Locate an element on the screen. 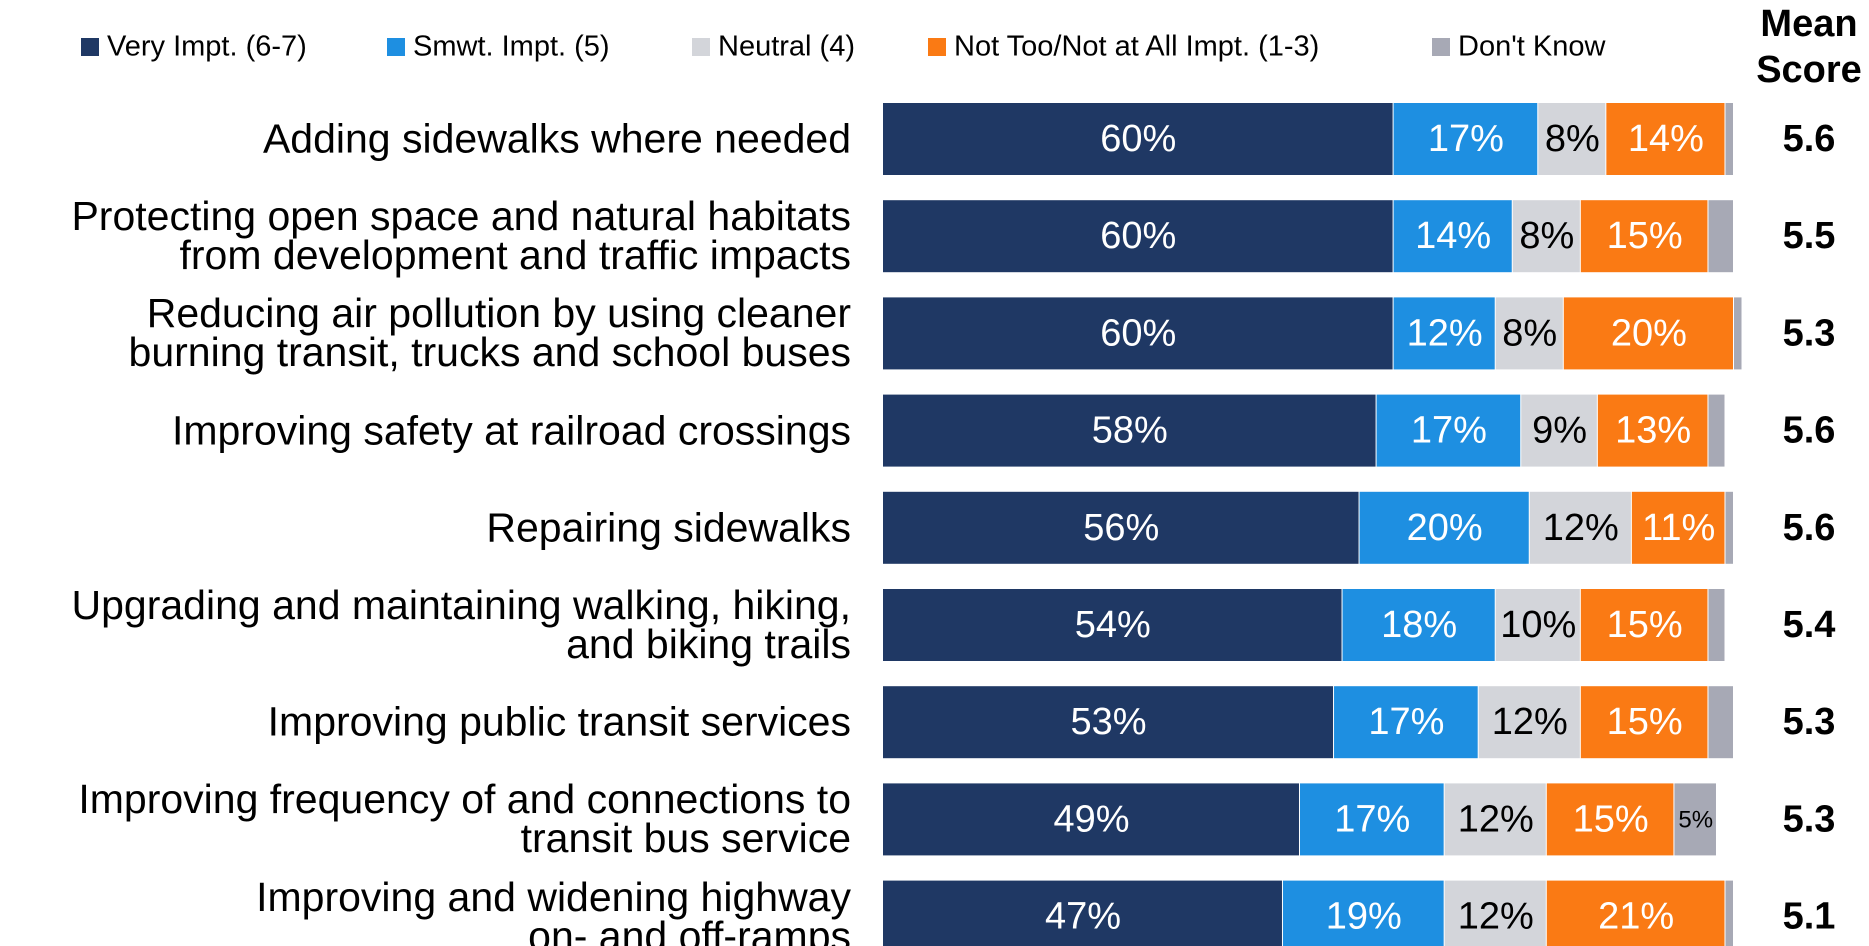  data-label: 53% is located at coordinates (1108, 722).